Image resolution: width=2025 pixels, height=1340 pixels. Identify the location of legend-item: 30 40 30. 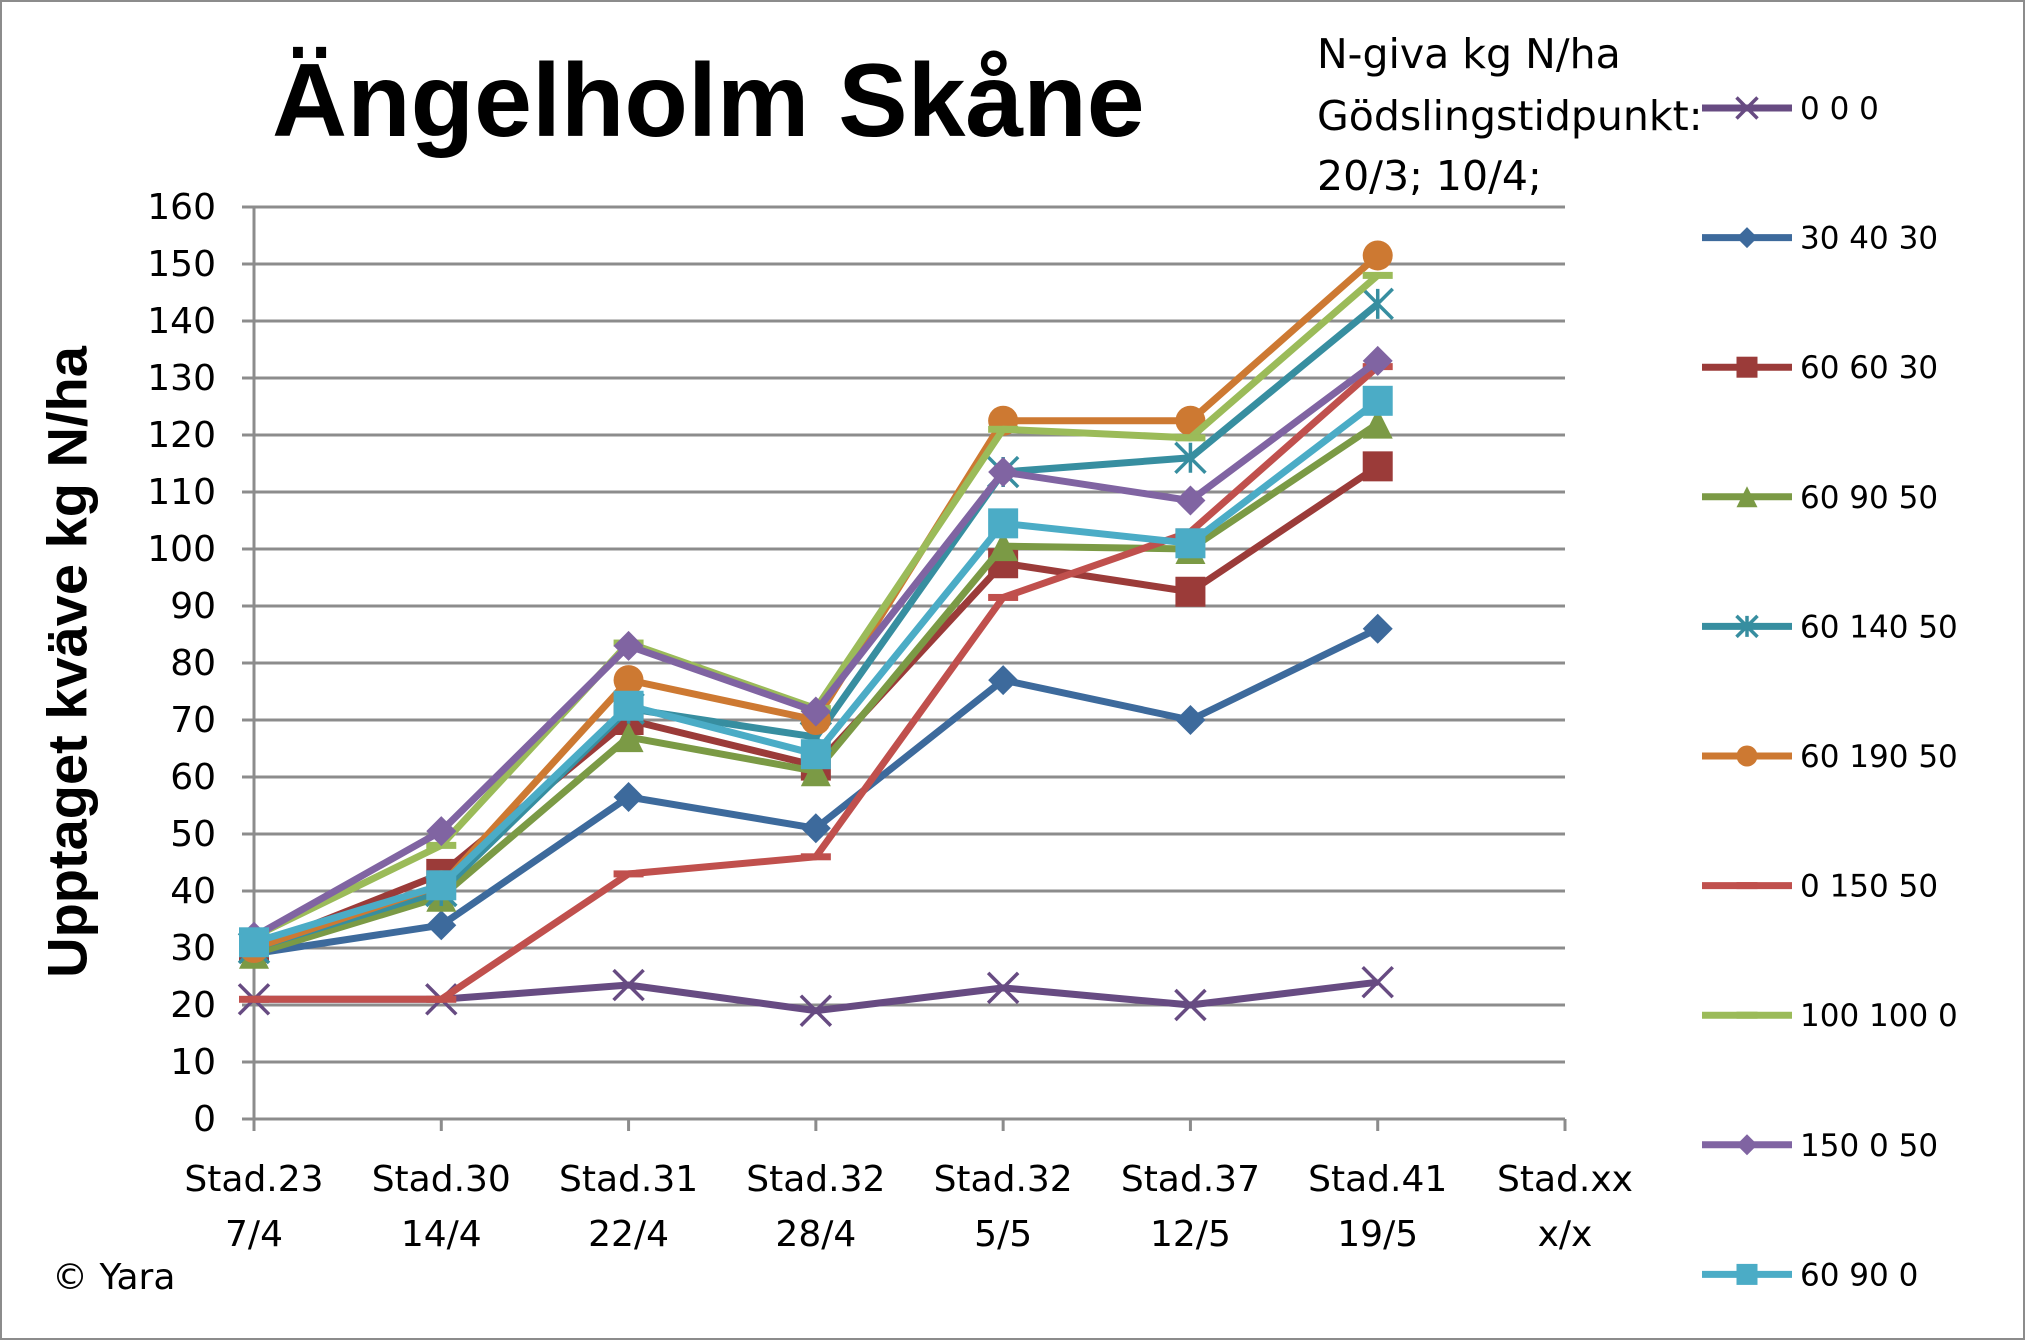
(1820, 239).